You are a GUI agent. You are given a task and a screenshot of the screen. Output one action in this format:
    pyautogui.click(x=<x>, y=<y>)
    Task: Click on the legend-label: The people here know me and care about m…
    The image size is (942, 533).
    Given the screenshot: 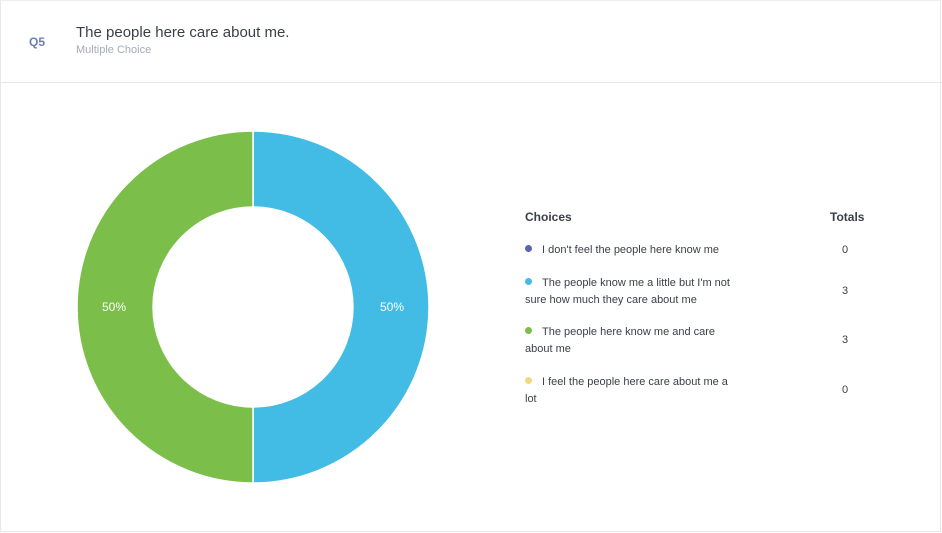 What is the action you would take?
    pyautogui.click(x=632, y=341)
    